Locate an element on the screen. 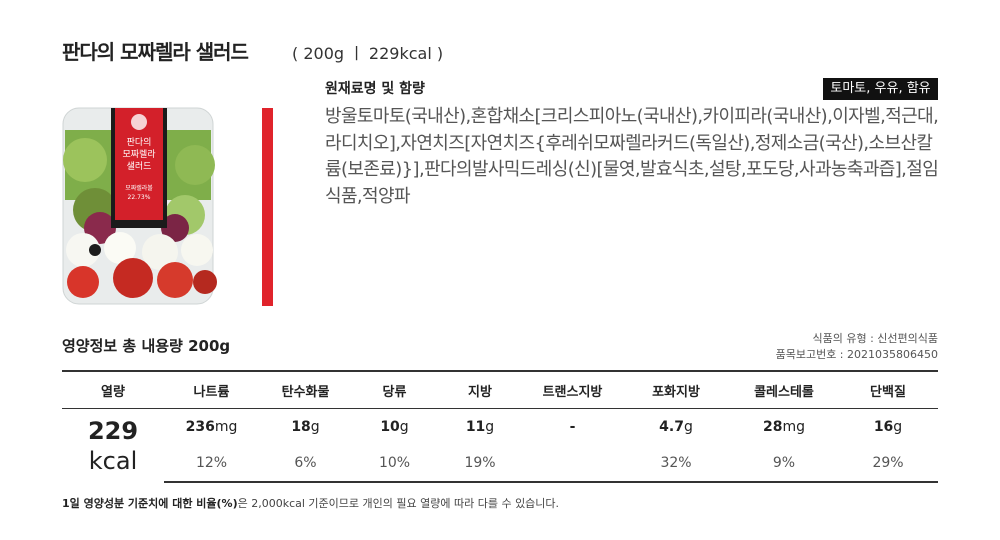 This screenshot has width=1000, height=540. amount-cell: 236mg is located at coordinates (211, 427).